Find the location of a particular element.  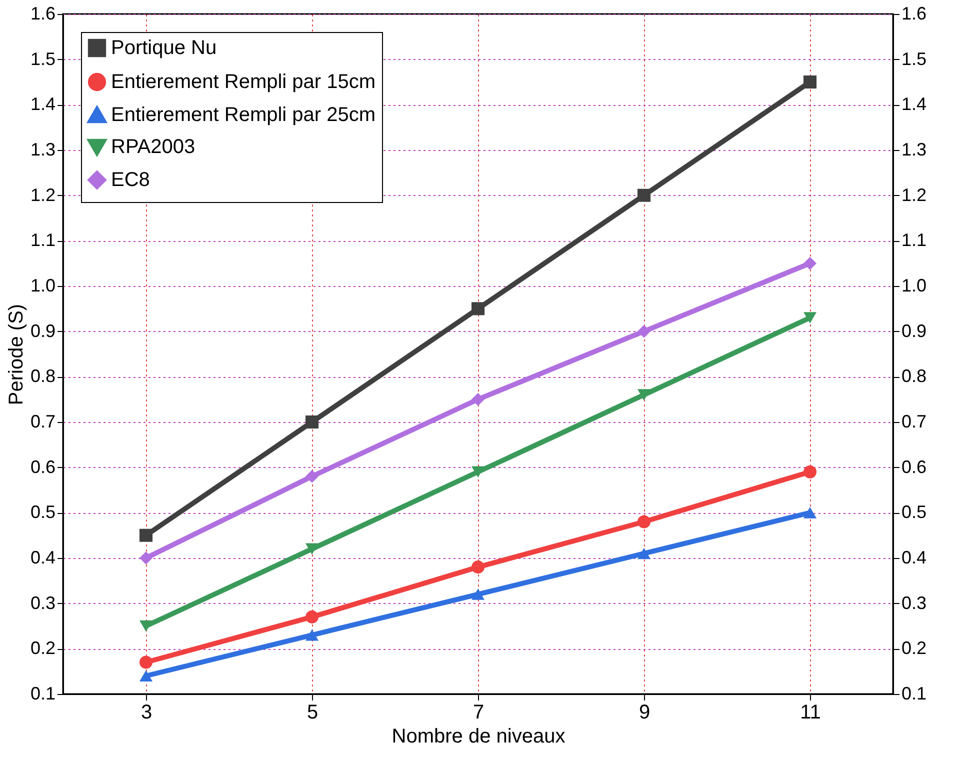

y2-tick-label: 1.6 is located at coordinates (914, 14).